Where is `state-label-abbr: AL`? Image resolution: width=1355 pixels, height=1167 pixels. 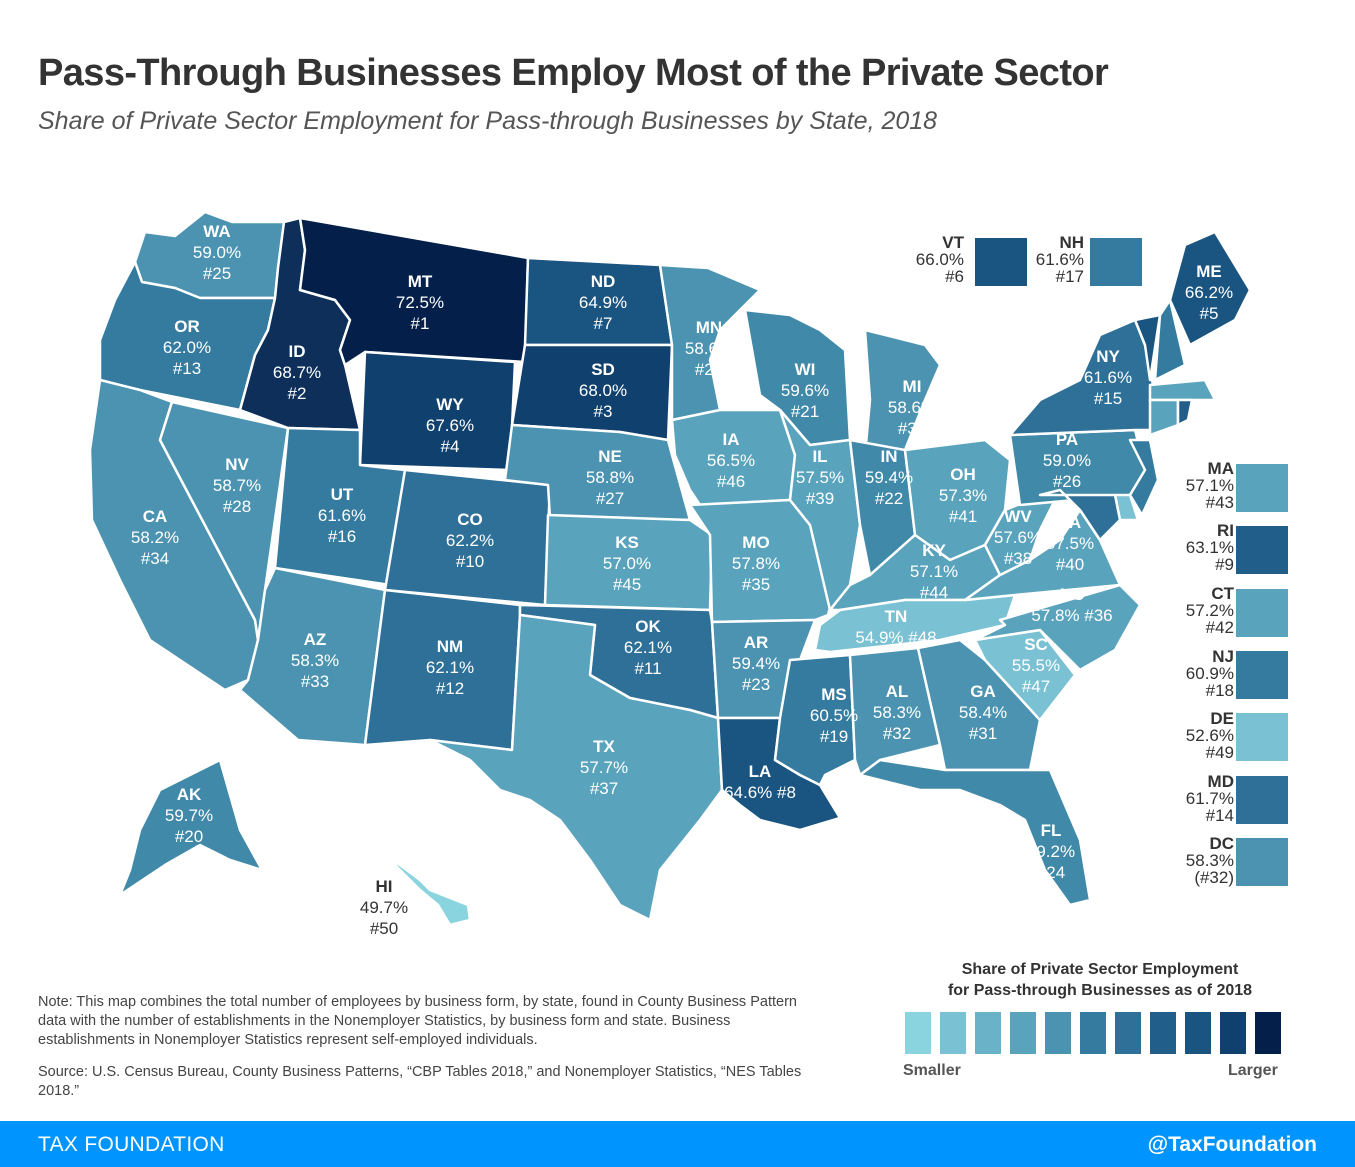 state-label-abbr: AL is located at coordinates (897, 691).